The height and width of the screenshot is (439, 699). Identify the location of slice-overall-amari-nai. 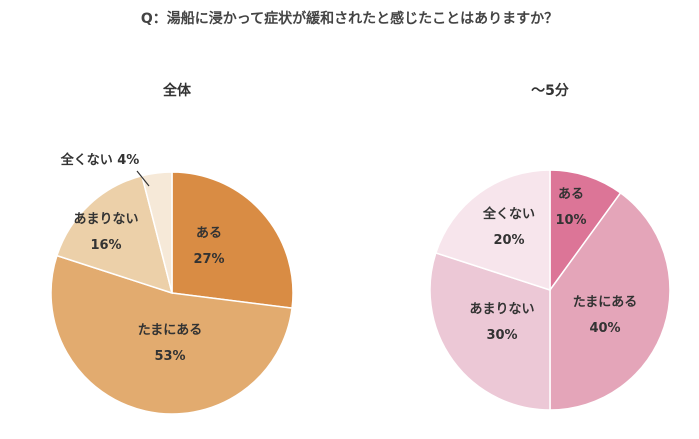
(114, 234).